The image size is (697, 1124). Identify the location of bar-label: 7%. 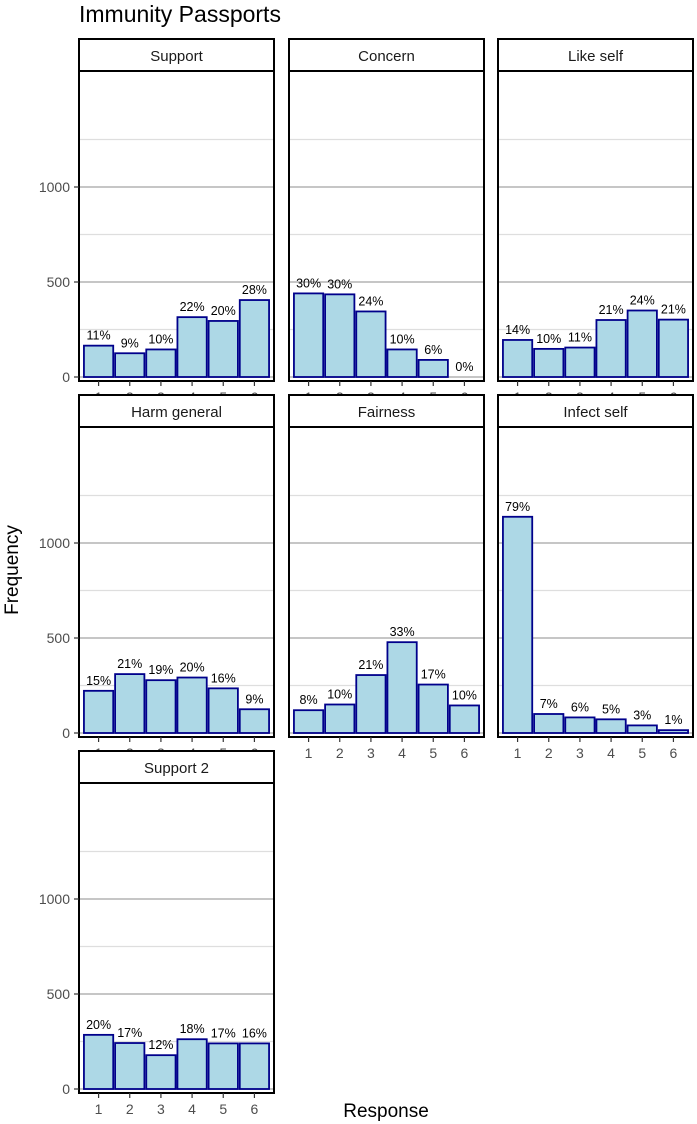
(549, 704).